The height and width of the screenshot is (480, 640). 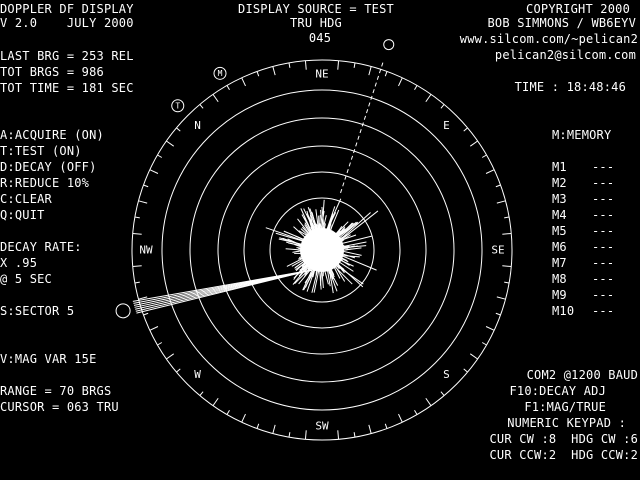 I want to click on cmd-test: T:TEST (ON), so click(x=41, y=151).